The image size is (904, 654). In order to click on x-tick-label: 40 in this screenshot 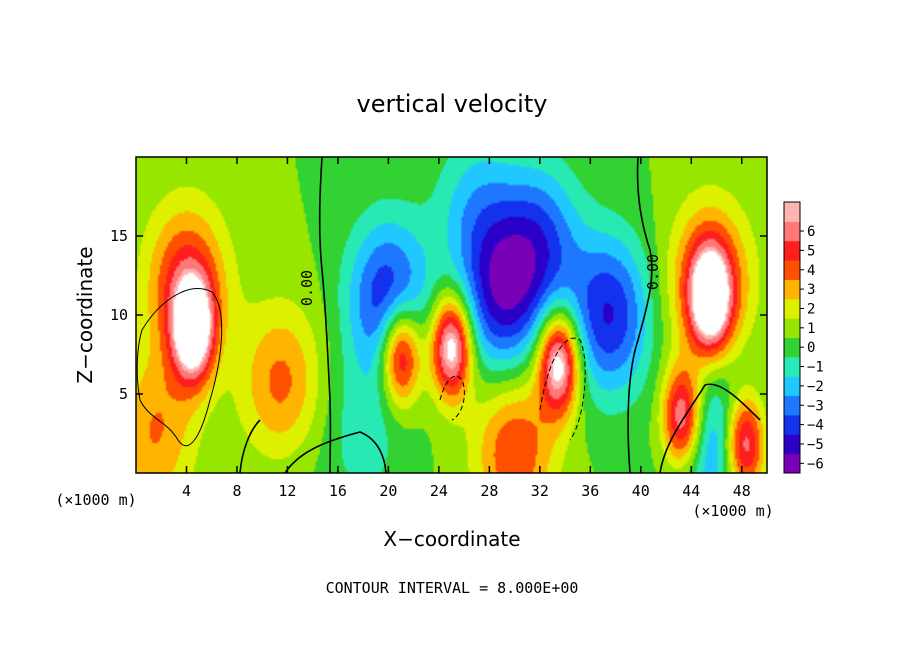, I will do `click(641, 491)`.